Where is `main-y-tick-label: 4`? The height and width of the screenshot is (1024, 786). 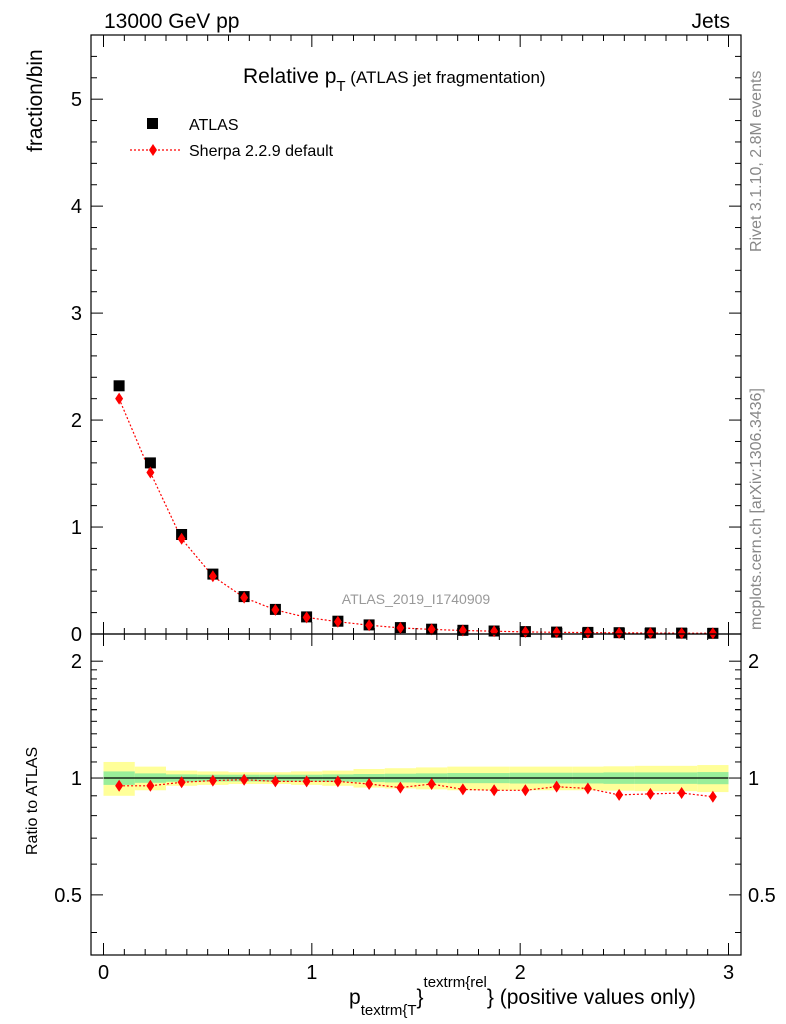 main-y-tick-label: 4 is located at coordinates (76, 207).